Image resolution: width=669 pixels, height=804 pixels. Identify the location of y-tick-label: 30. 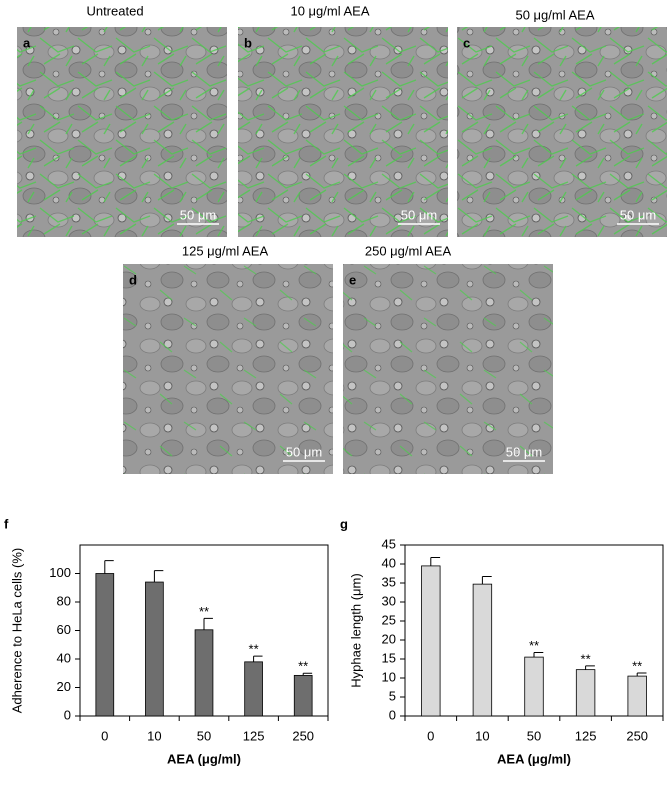
(389, 600).